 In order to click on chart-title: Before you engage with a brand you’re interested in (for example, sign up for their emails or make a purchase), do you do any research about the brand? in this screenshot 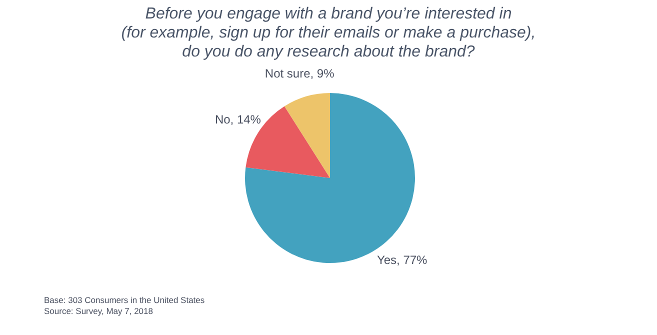, I will do `click(328, 32)`.